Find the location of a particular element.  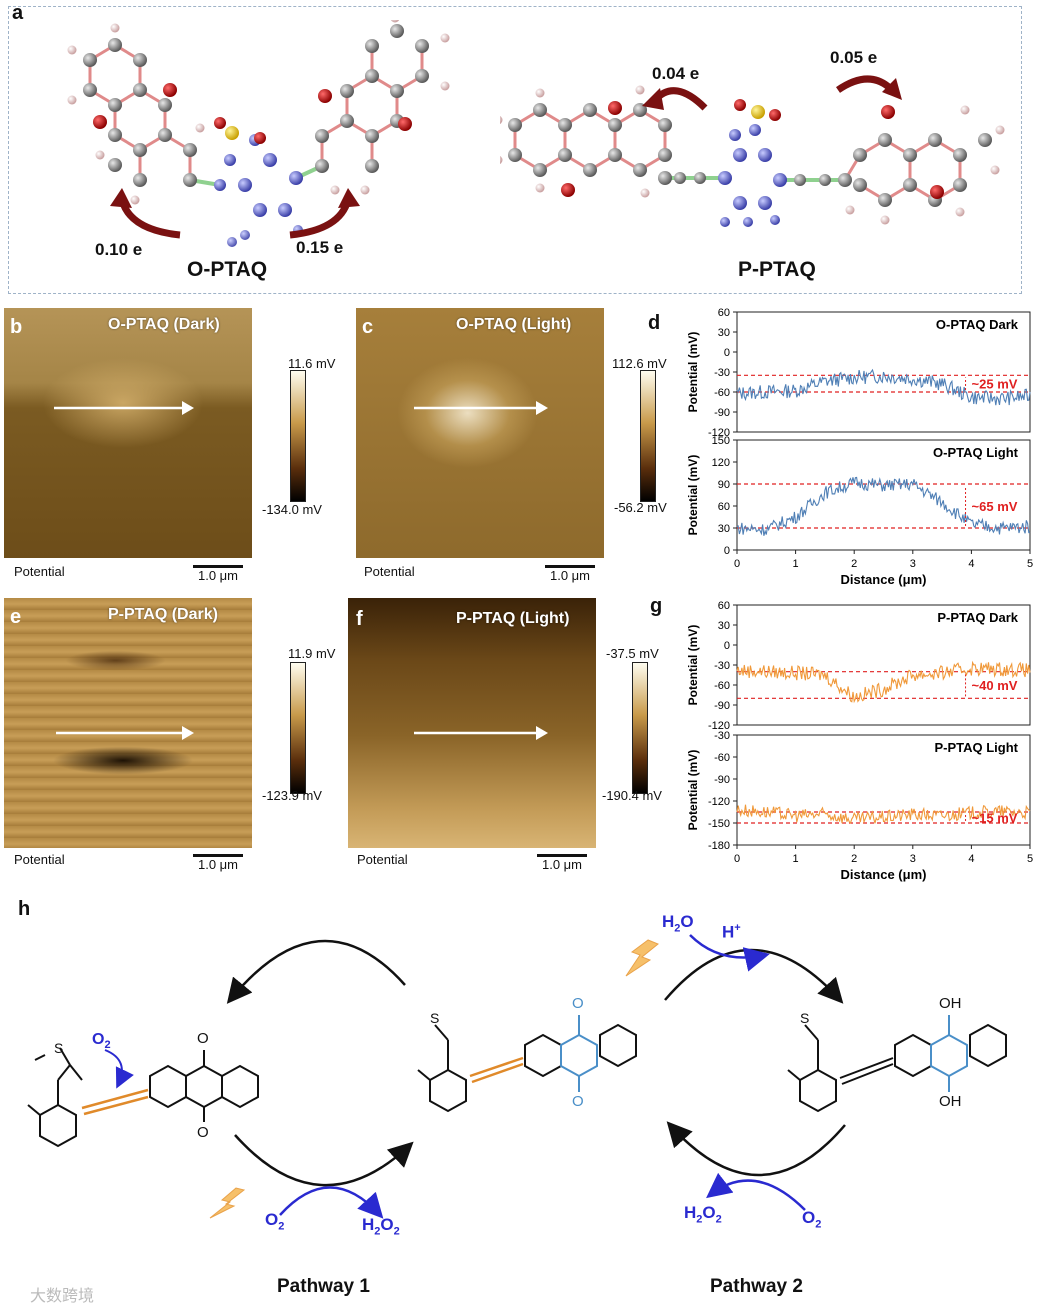

xlabel-g2: Distance (μm) is located at coordinates (884, 874).